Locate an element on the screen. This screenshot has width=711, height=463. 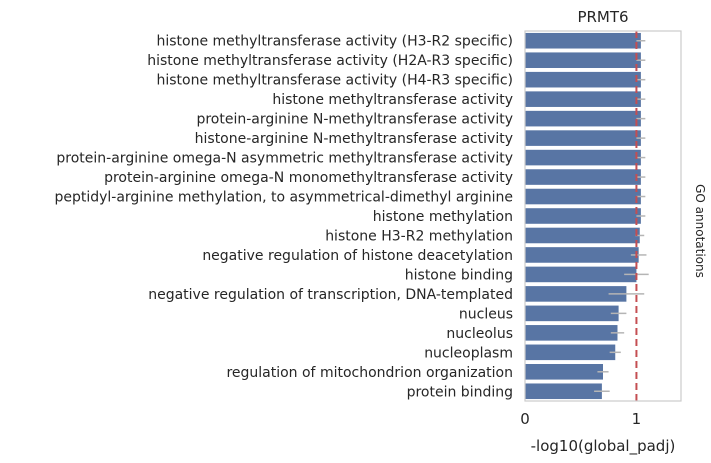
bars-layer is located at coordinates (583, 216).